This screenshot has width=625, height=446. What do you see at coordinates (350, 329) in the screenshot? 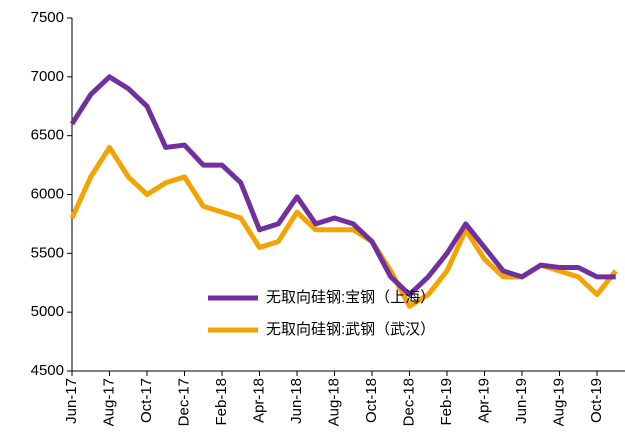
I see `legend-label: 无取向硅钢:武钢（武汉）` at bounding box center [350, 329].